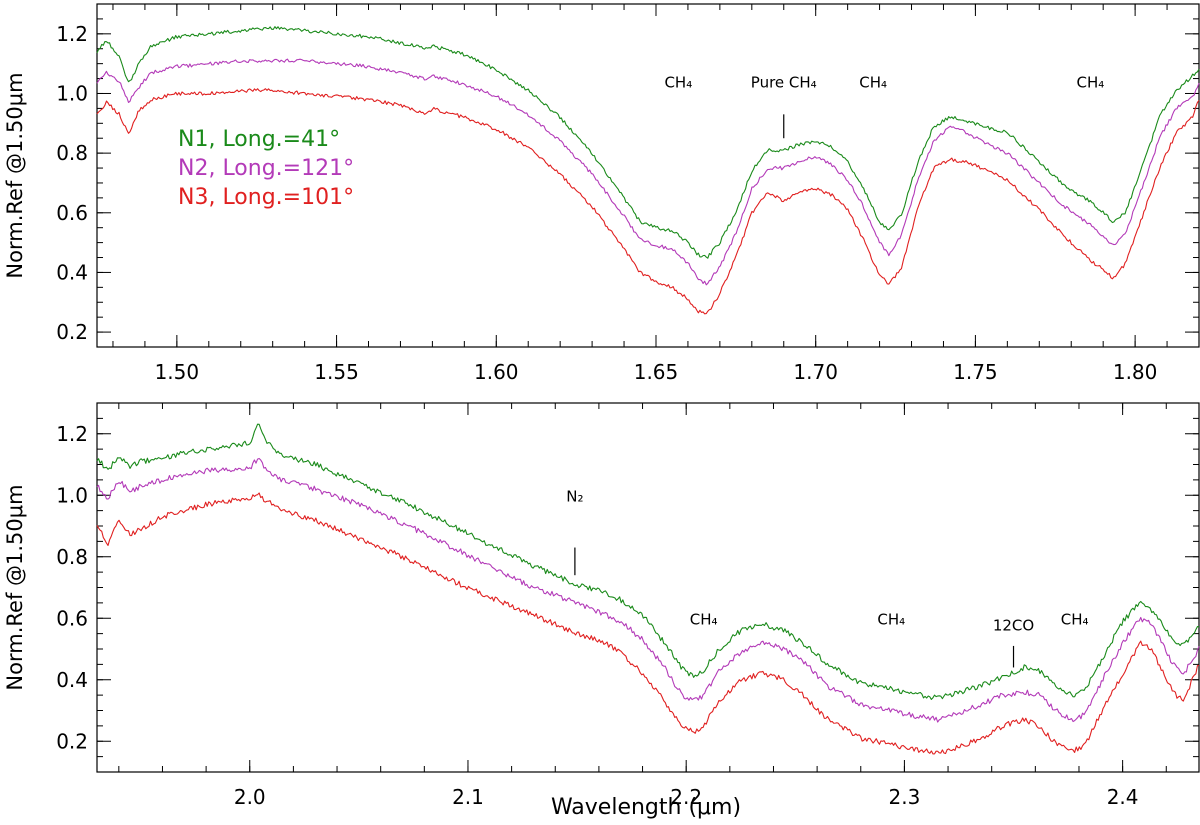 This screenshot has width=1200, height=825. I want to click on annotation-label: Pure CH₄, so click(784, 83).